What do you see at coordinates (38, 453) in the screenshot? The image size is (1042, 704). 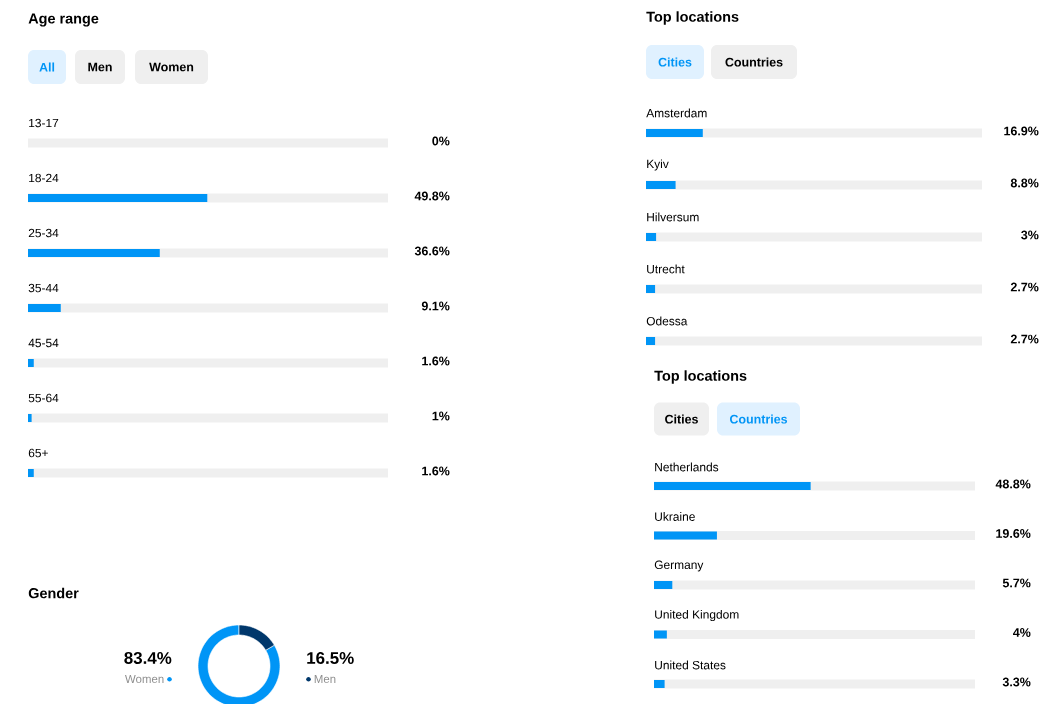 I see `y-tick-label: 65+` at bounding box center [38, 453].